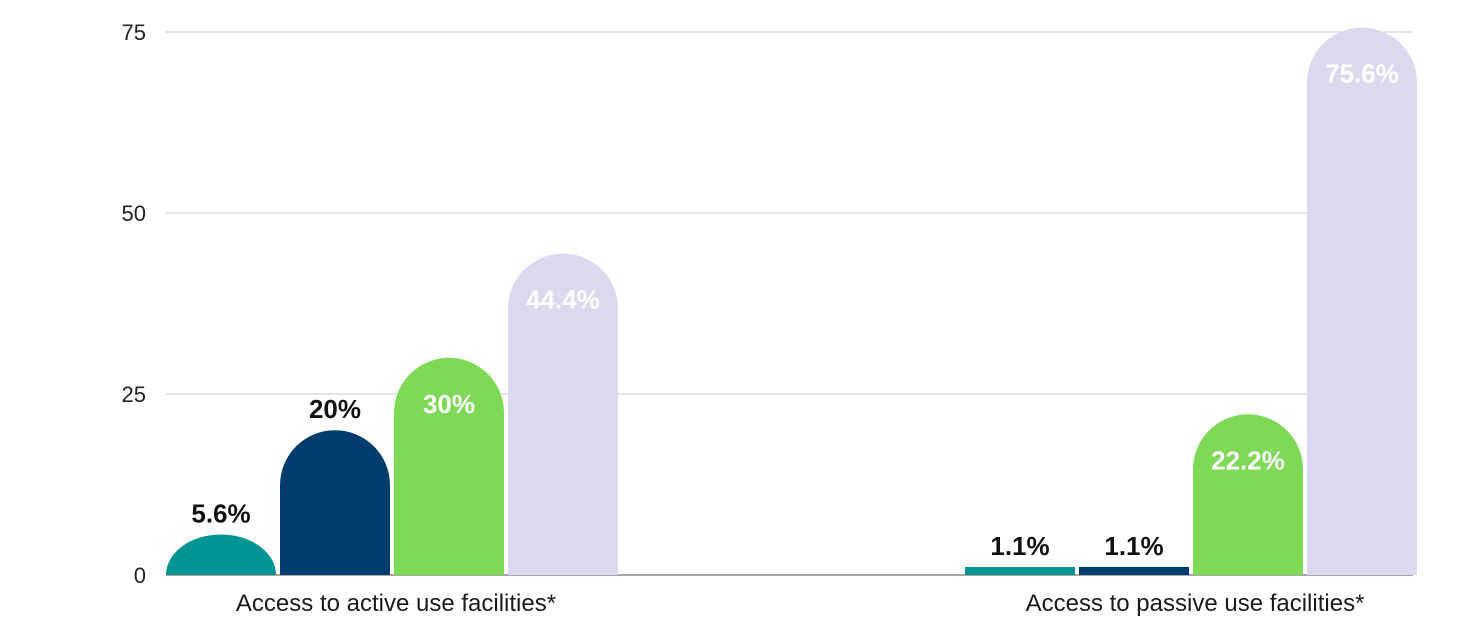  What do you see at coordinates (449, 404) in the screenshot?
I see `data-label-1-3: 30%` at bounding box center [449, 404].